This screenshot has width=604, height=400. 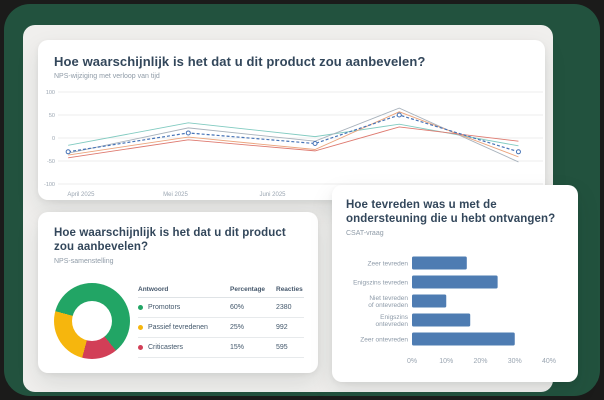 What do you see at coordinates (51, 162) in the screenshot?
I see `y-tick-label: -50` at bounding box center [51, 162].